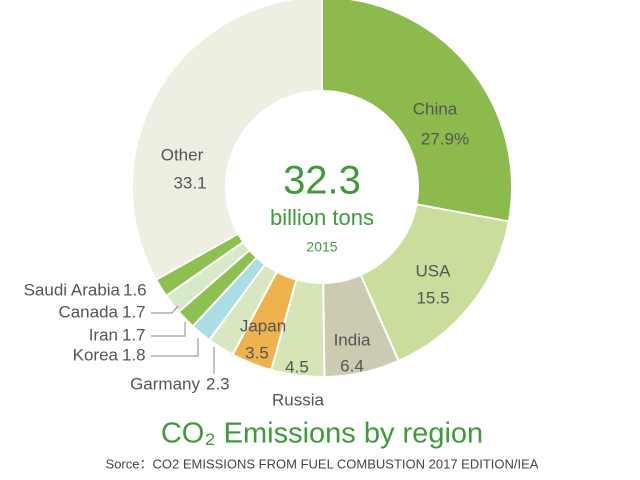 The image size is (640, 480). Describe the element at coordinates (96, 354) in the screenshot. I see `slice-label: Korea` at that location.